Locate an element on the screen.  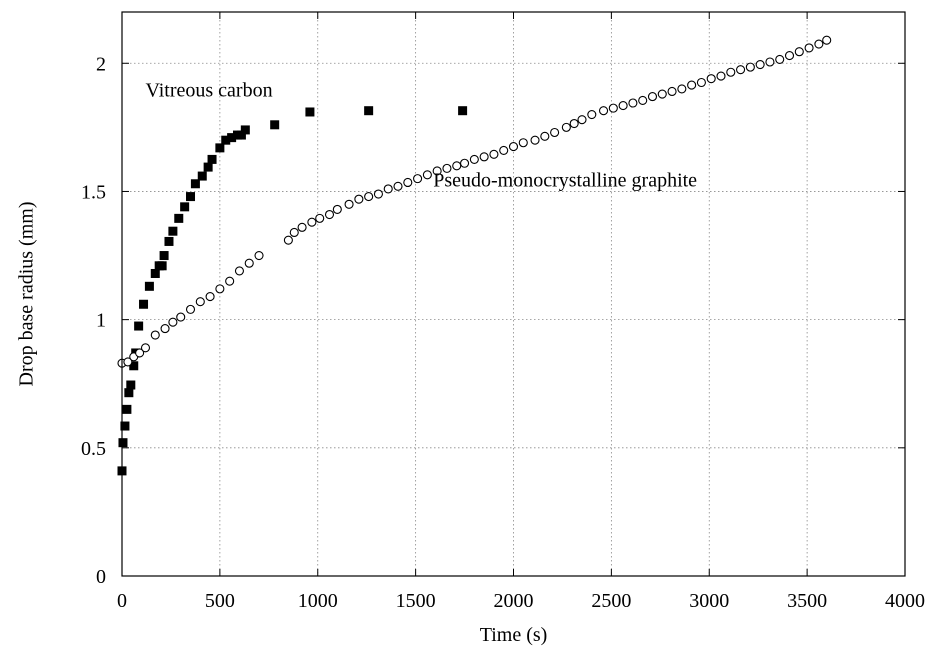
x-tick-label: 2500 is located at coordinates (611, 601).